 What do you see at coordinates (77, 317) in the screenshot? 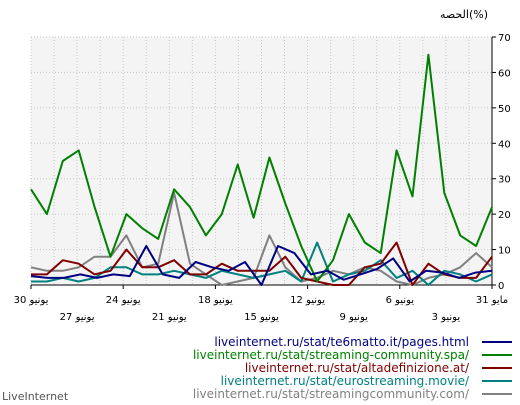
I see `x-tick-label: 27 يونيو` at bounding box center [77, 317].